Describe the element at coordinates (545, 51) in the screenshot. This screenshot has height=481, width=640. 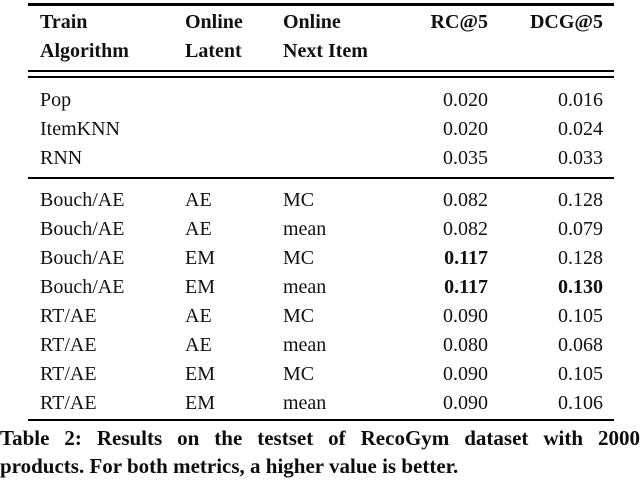
I see `column-header-dcg5-line2` at that location.